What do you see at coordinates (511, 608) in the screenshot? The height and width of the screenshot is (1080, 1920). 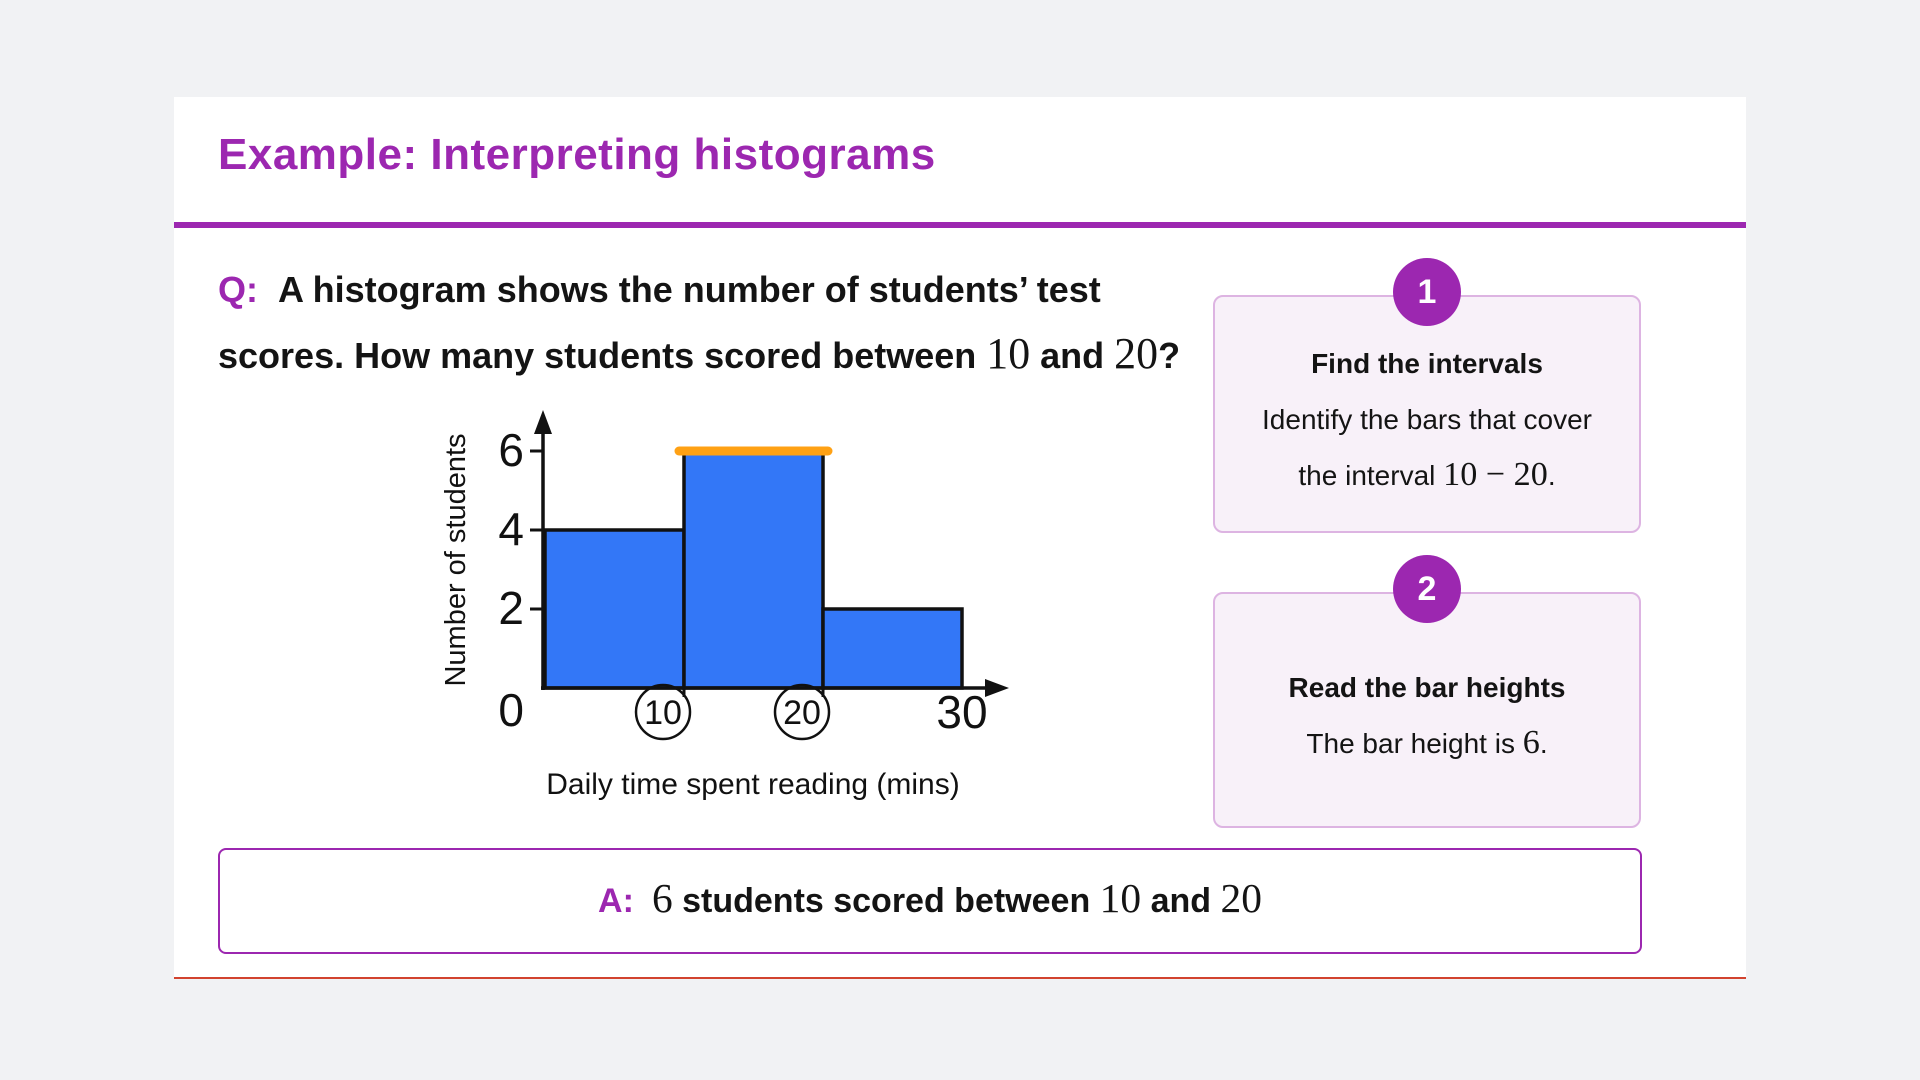 I see `y-tick-label: 2` at bounding box center [511, 608].